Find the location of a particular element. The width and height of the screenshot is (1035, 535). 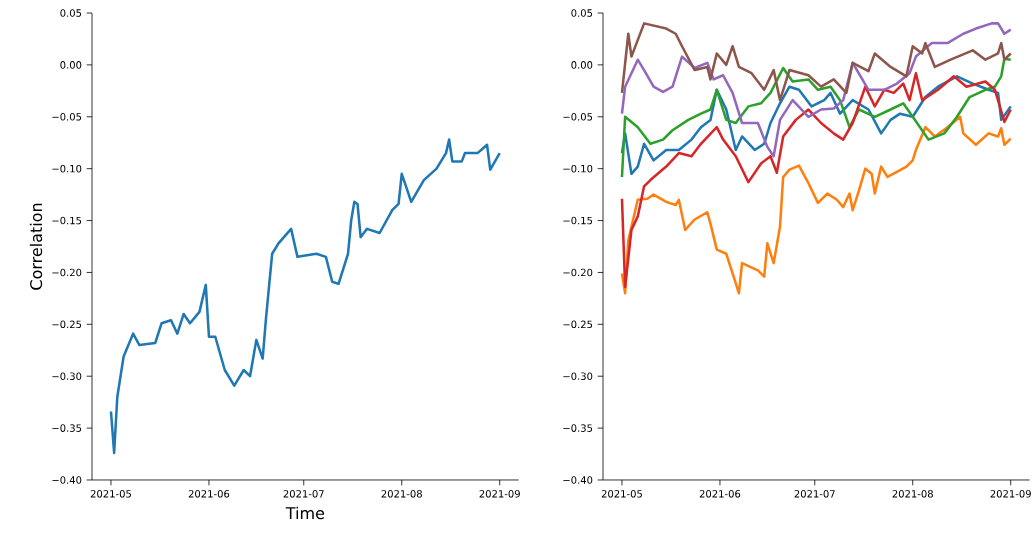

x-axis-title: Time is located at coordinates (305, 513).